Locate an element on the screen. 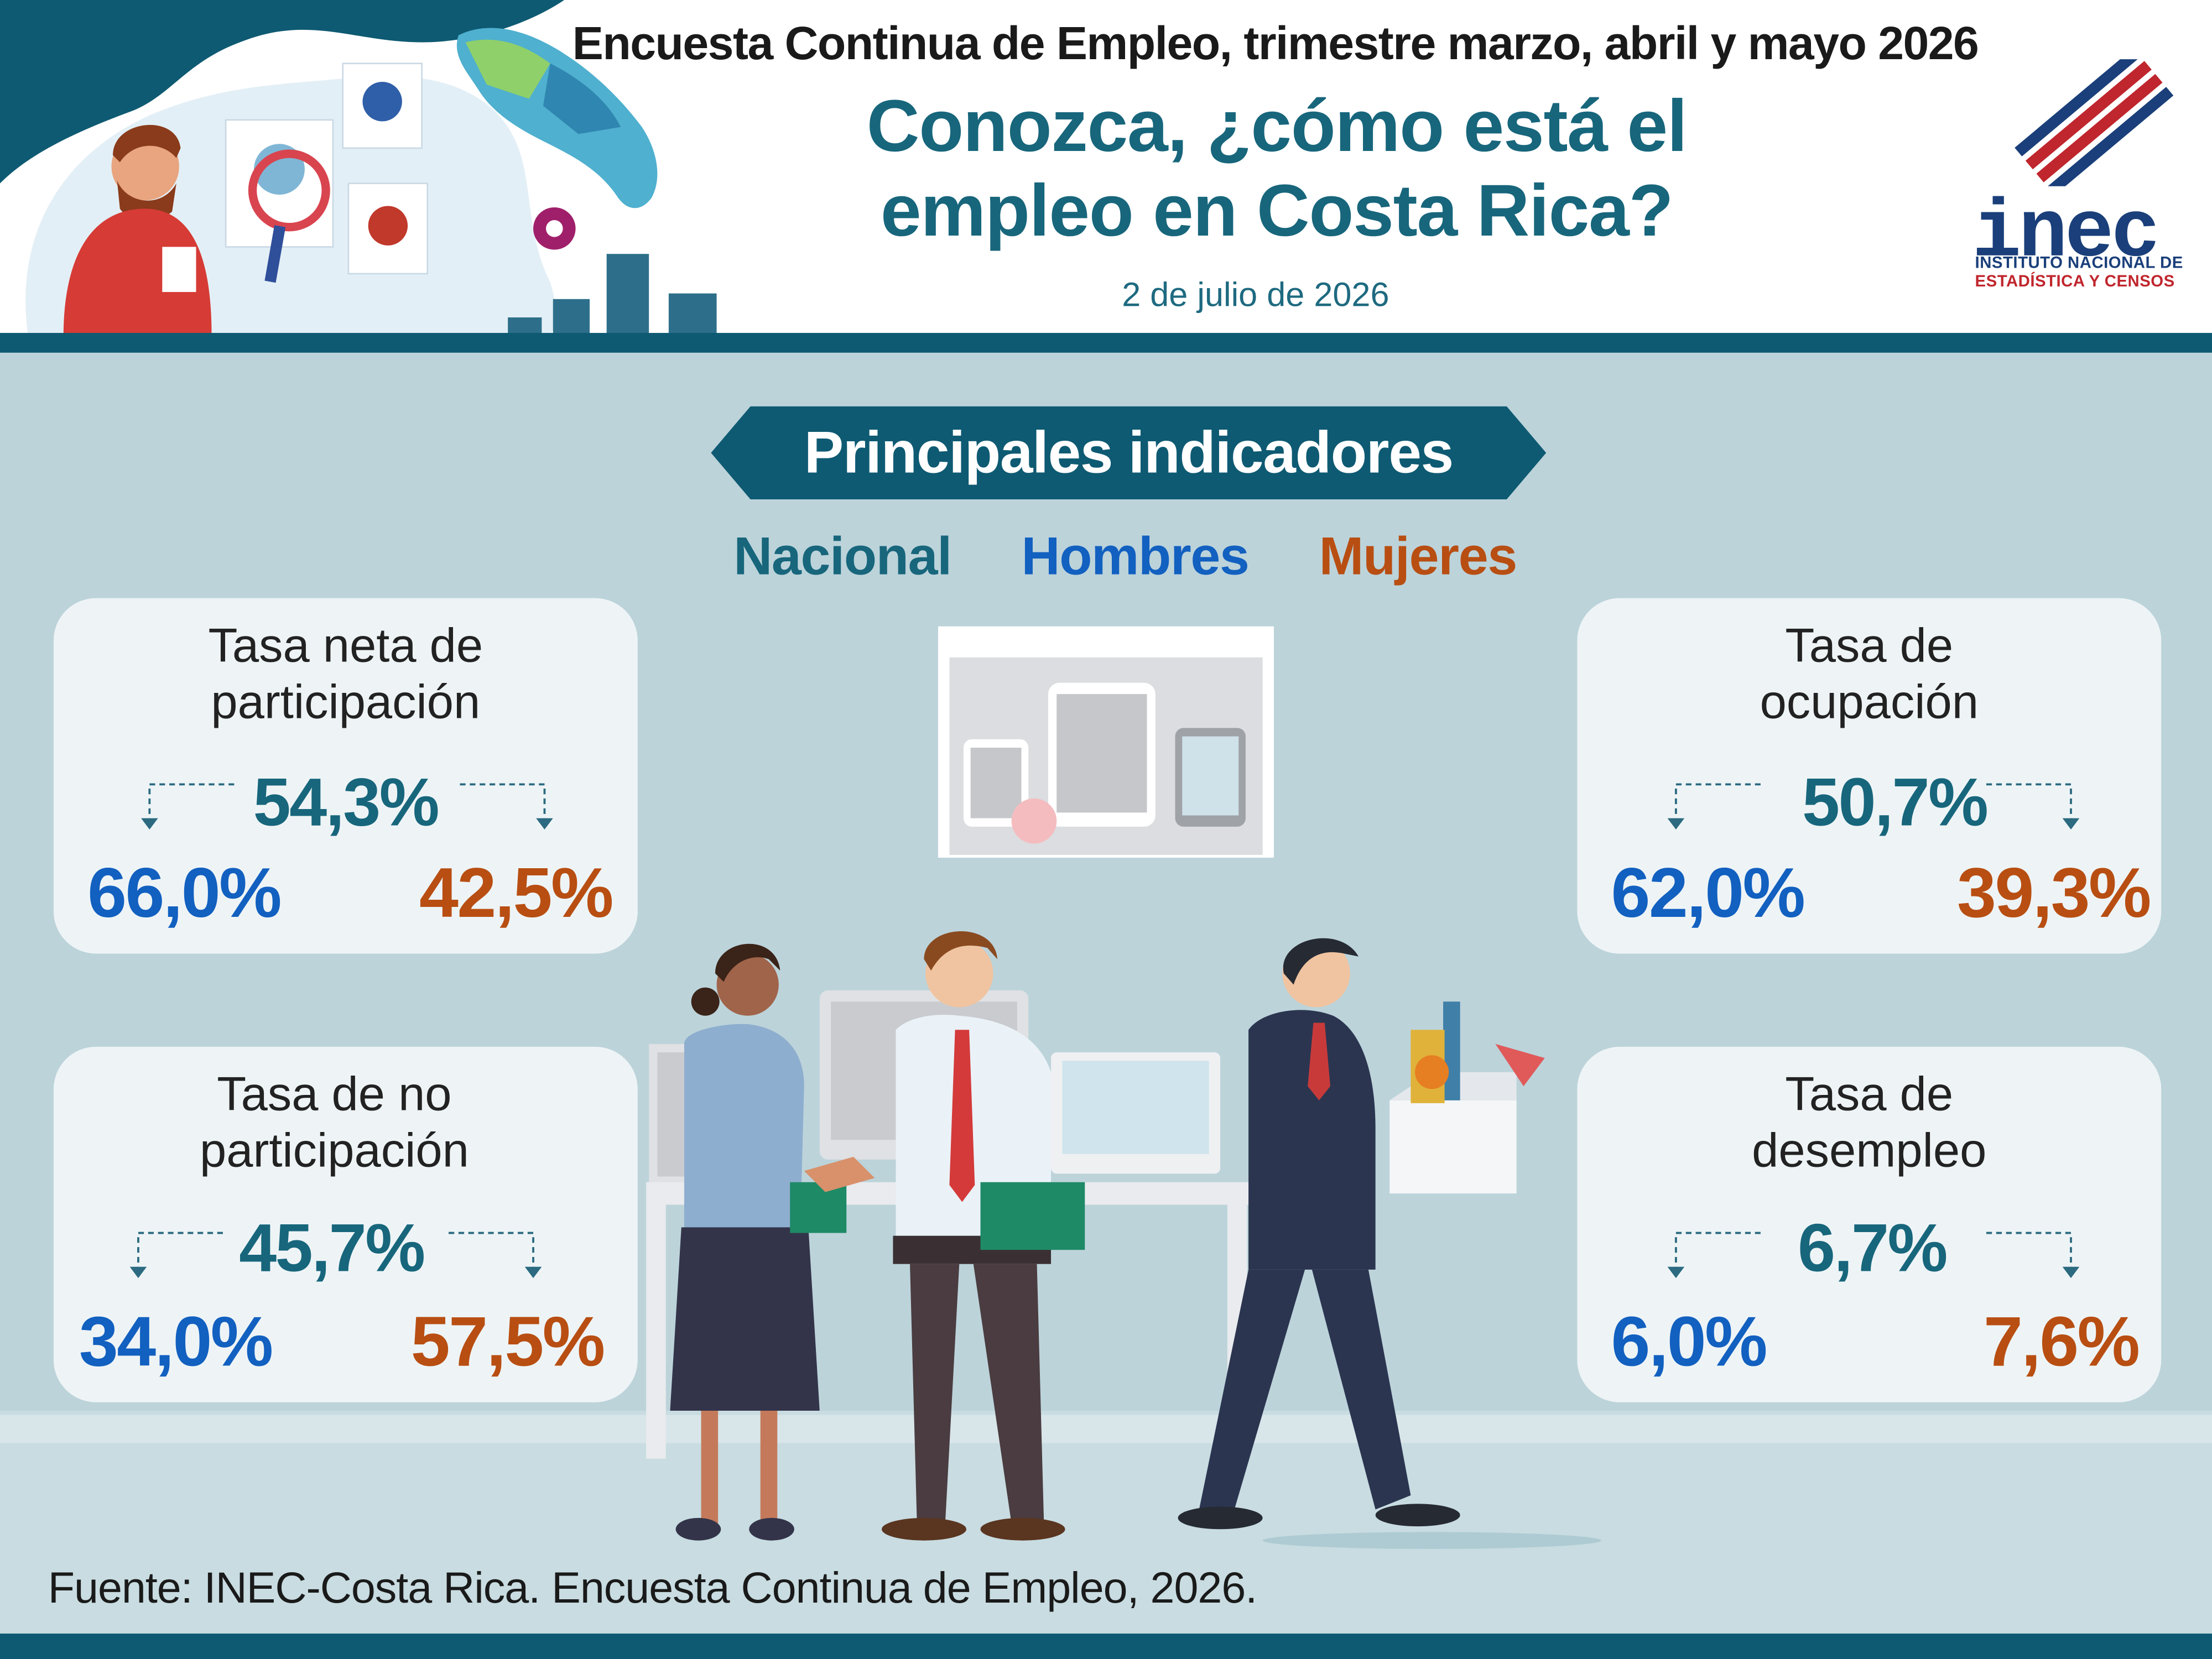  inec-logo-icon is located at coordinates (2094, 122).